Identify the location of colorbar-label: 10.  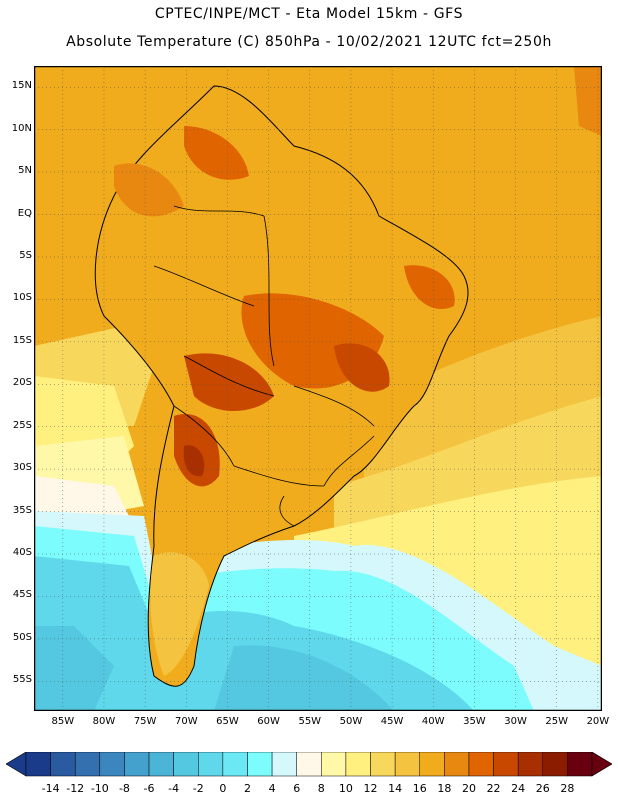
(345, 788).